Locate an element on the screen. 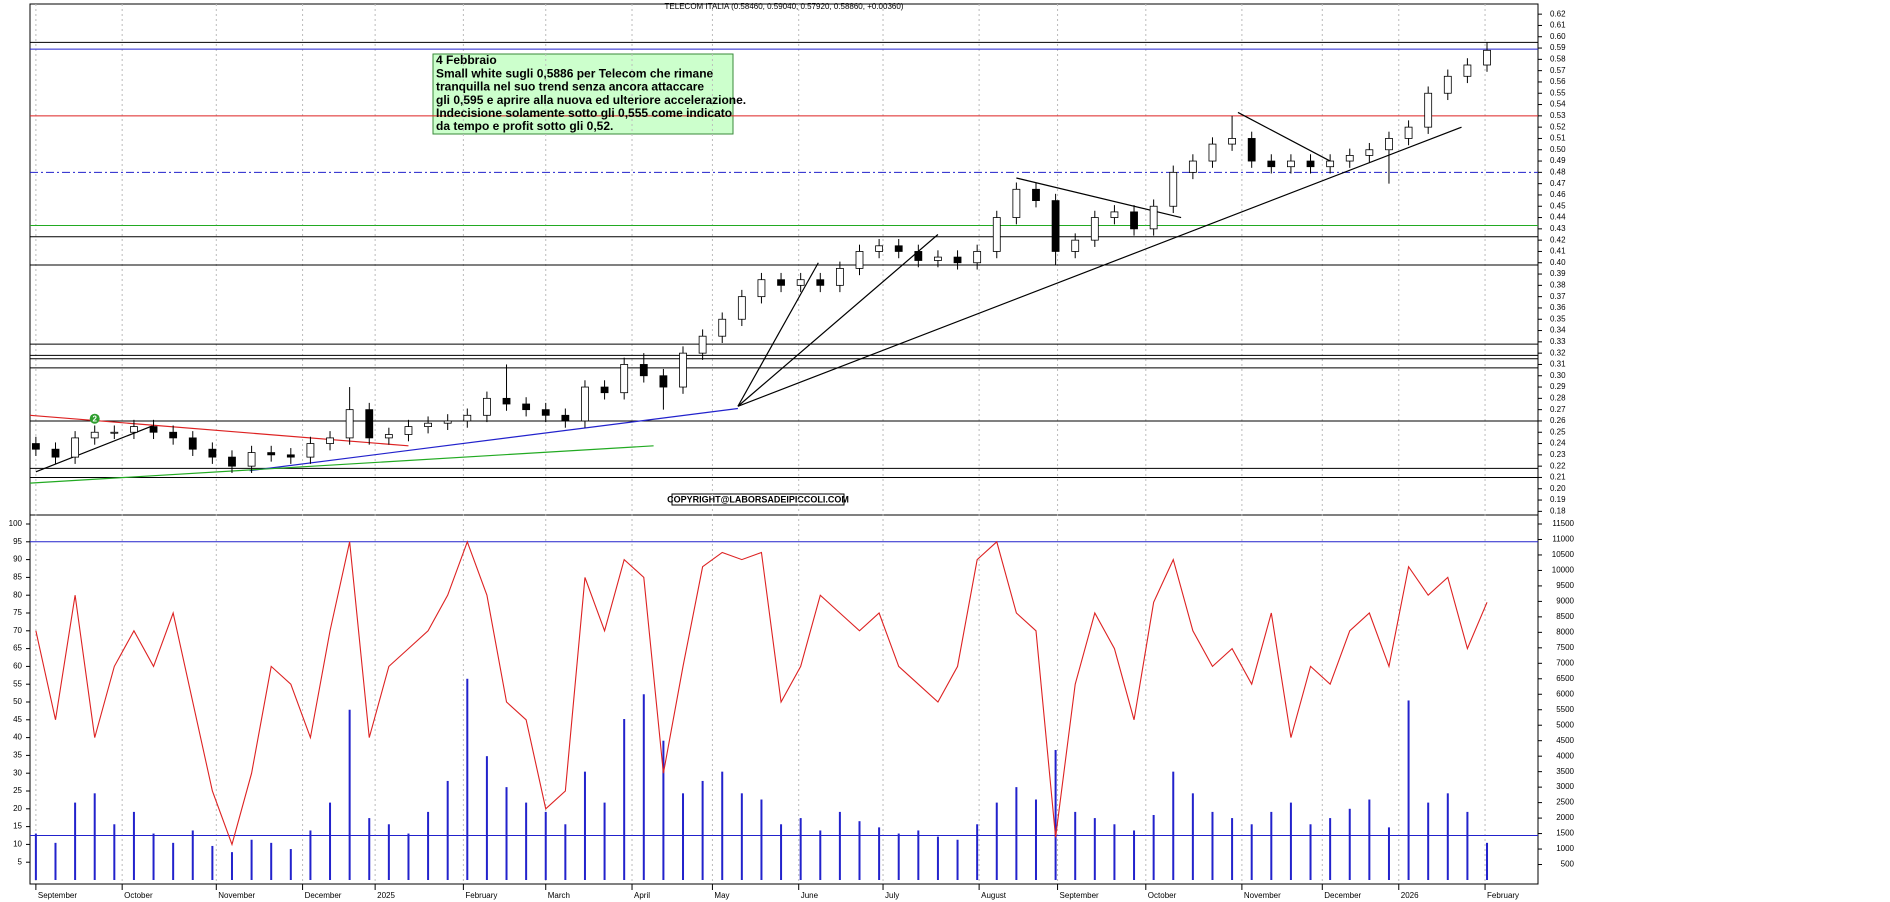 Image resolution: width=1890 pixels, height=902 pixels. y2-tick-label: 1000 is located at coordinates (1565, 848).